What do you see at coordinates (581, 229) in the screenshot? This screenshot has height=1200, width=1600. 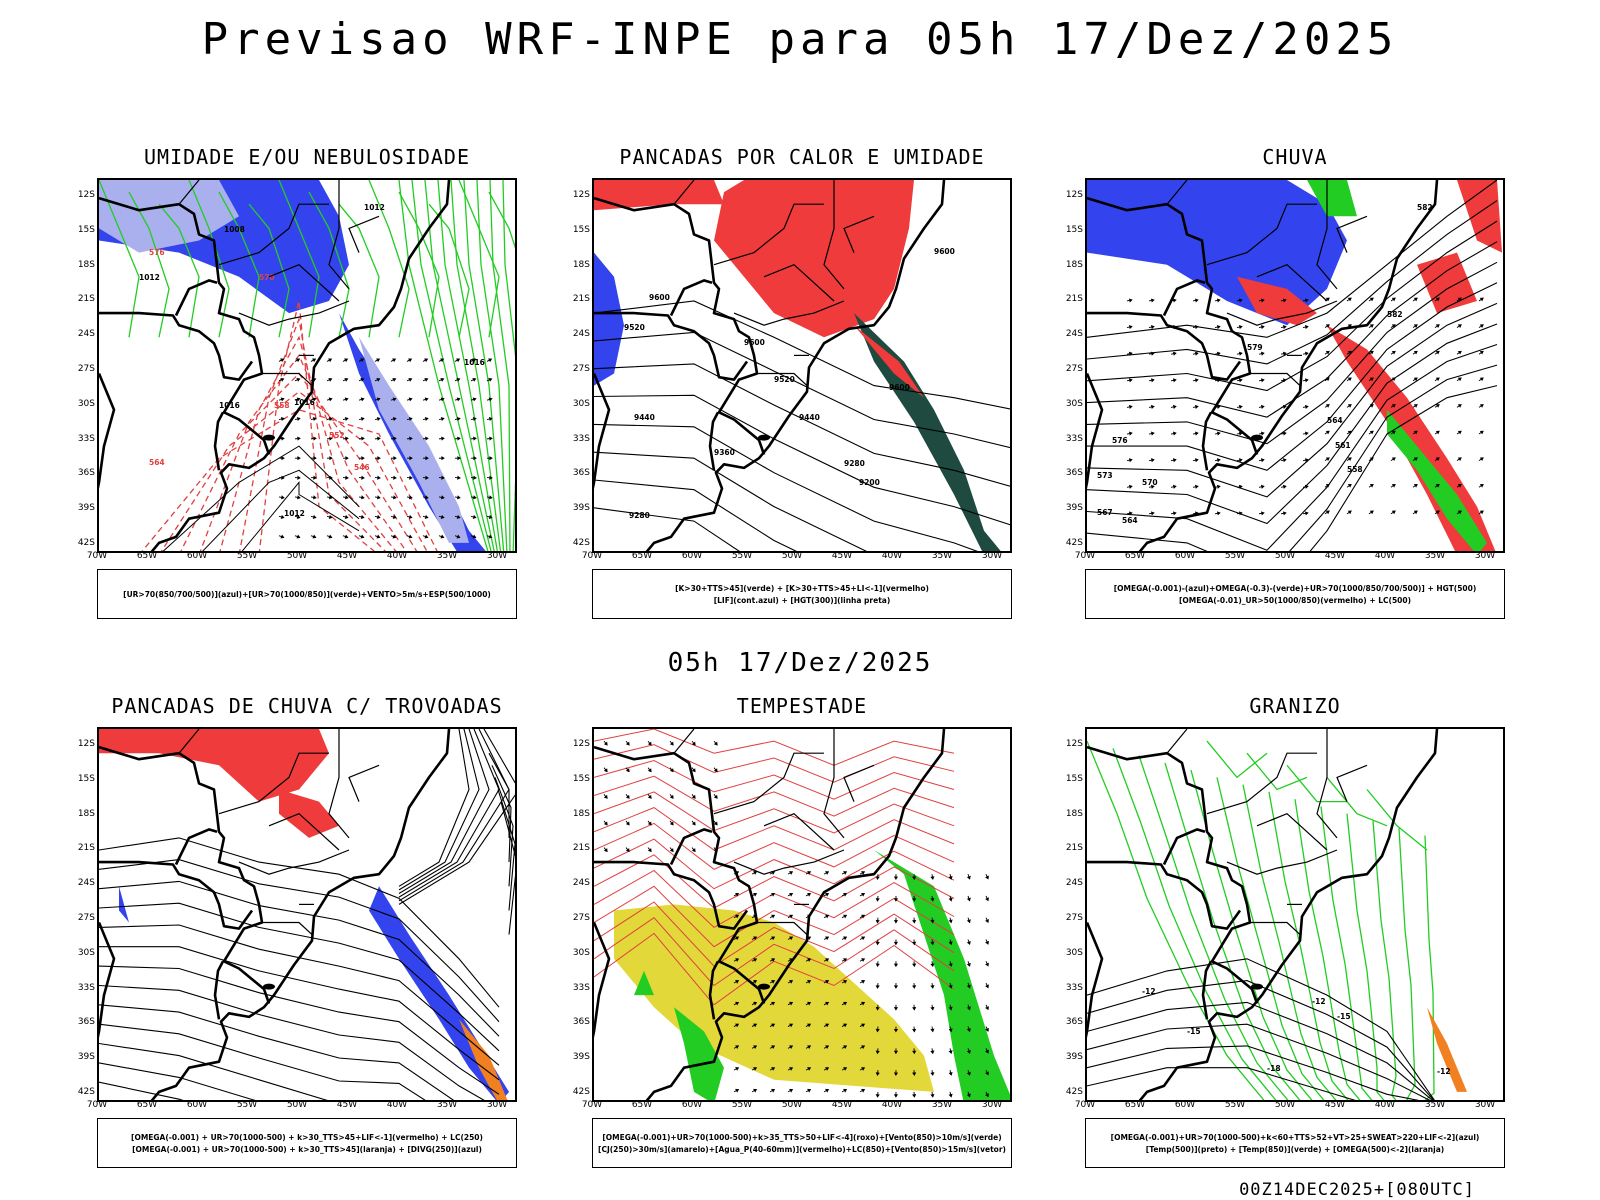 I see `lat-tick-label: 15S` at bounding box center [581, 229].